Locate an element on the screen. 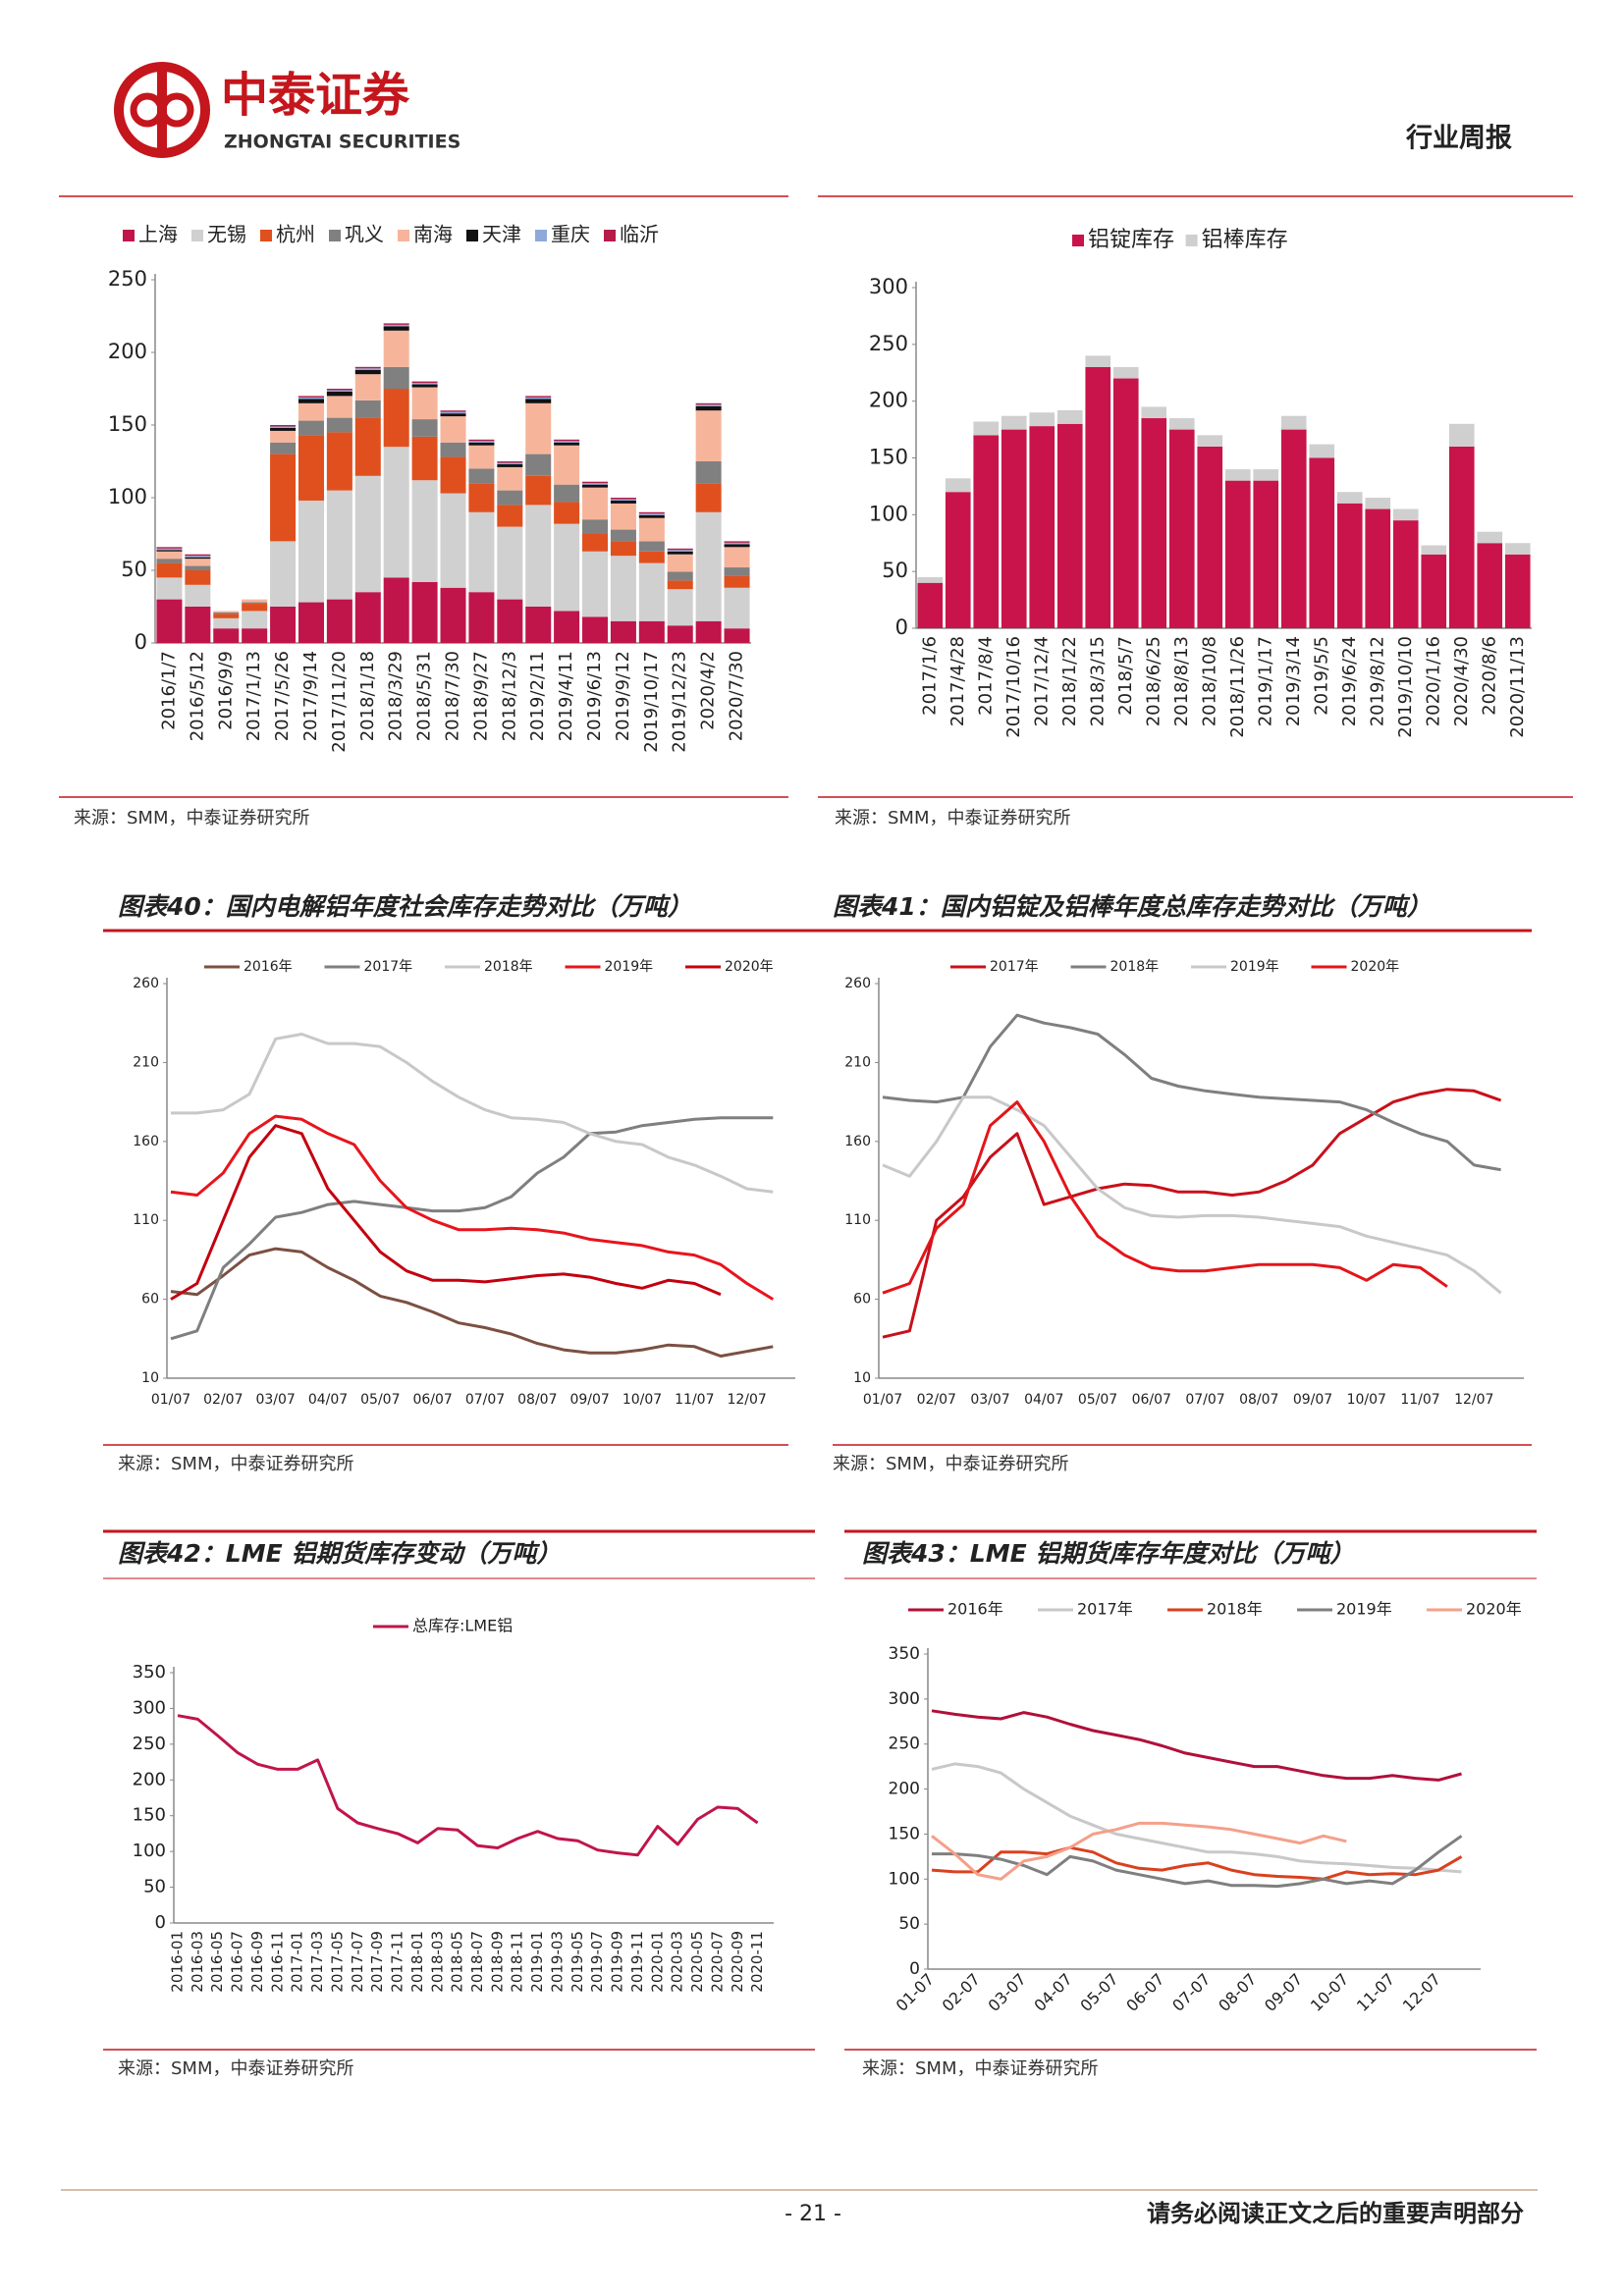  y-tick-label: 110 is located at coordinates (146, 1220).